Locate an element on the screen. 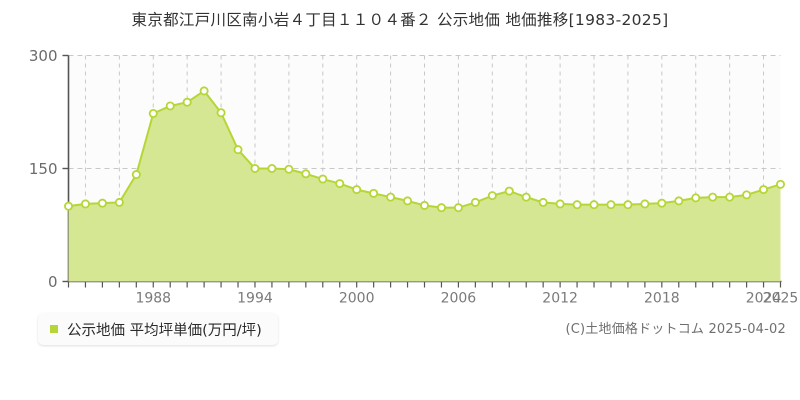 The width and height of the screenshot is (800, 400). copyright-credit: (C)土地価格ドットコム 2025-04-02 is located at coordinates (675, 329).